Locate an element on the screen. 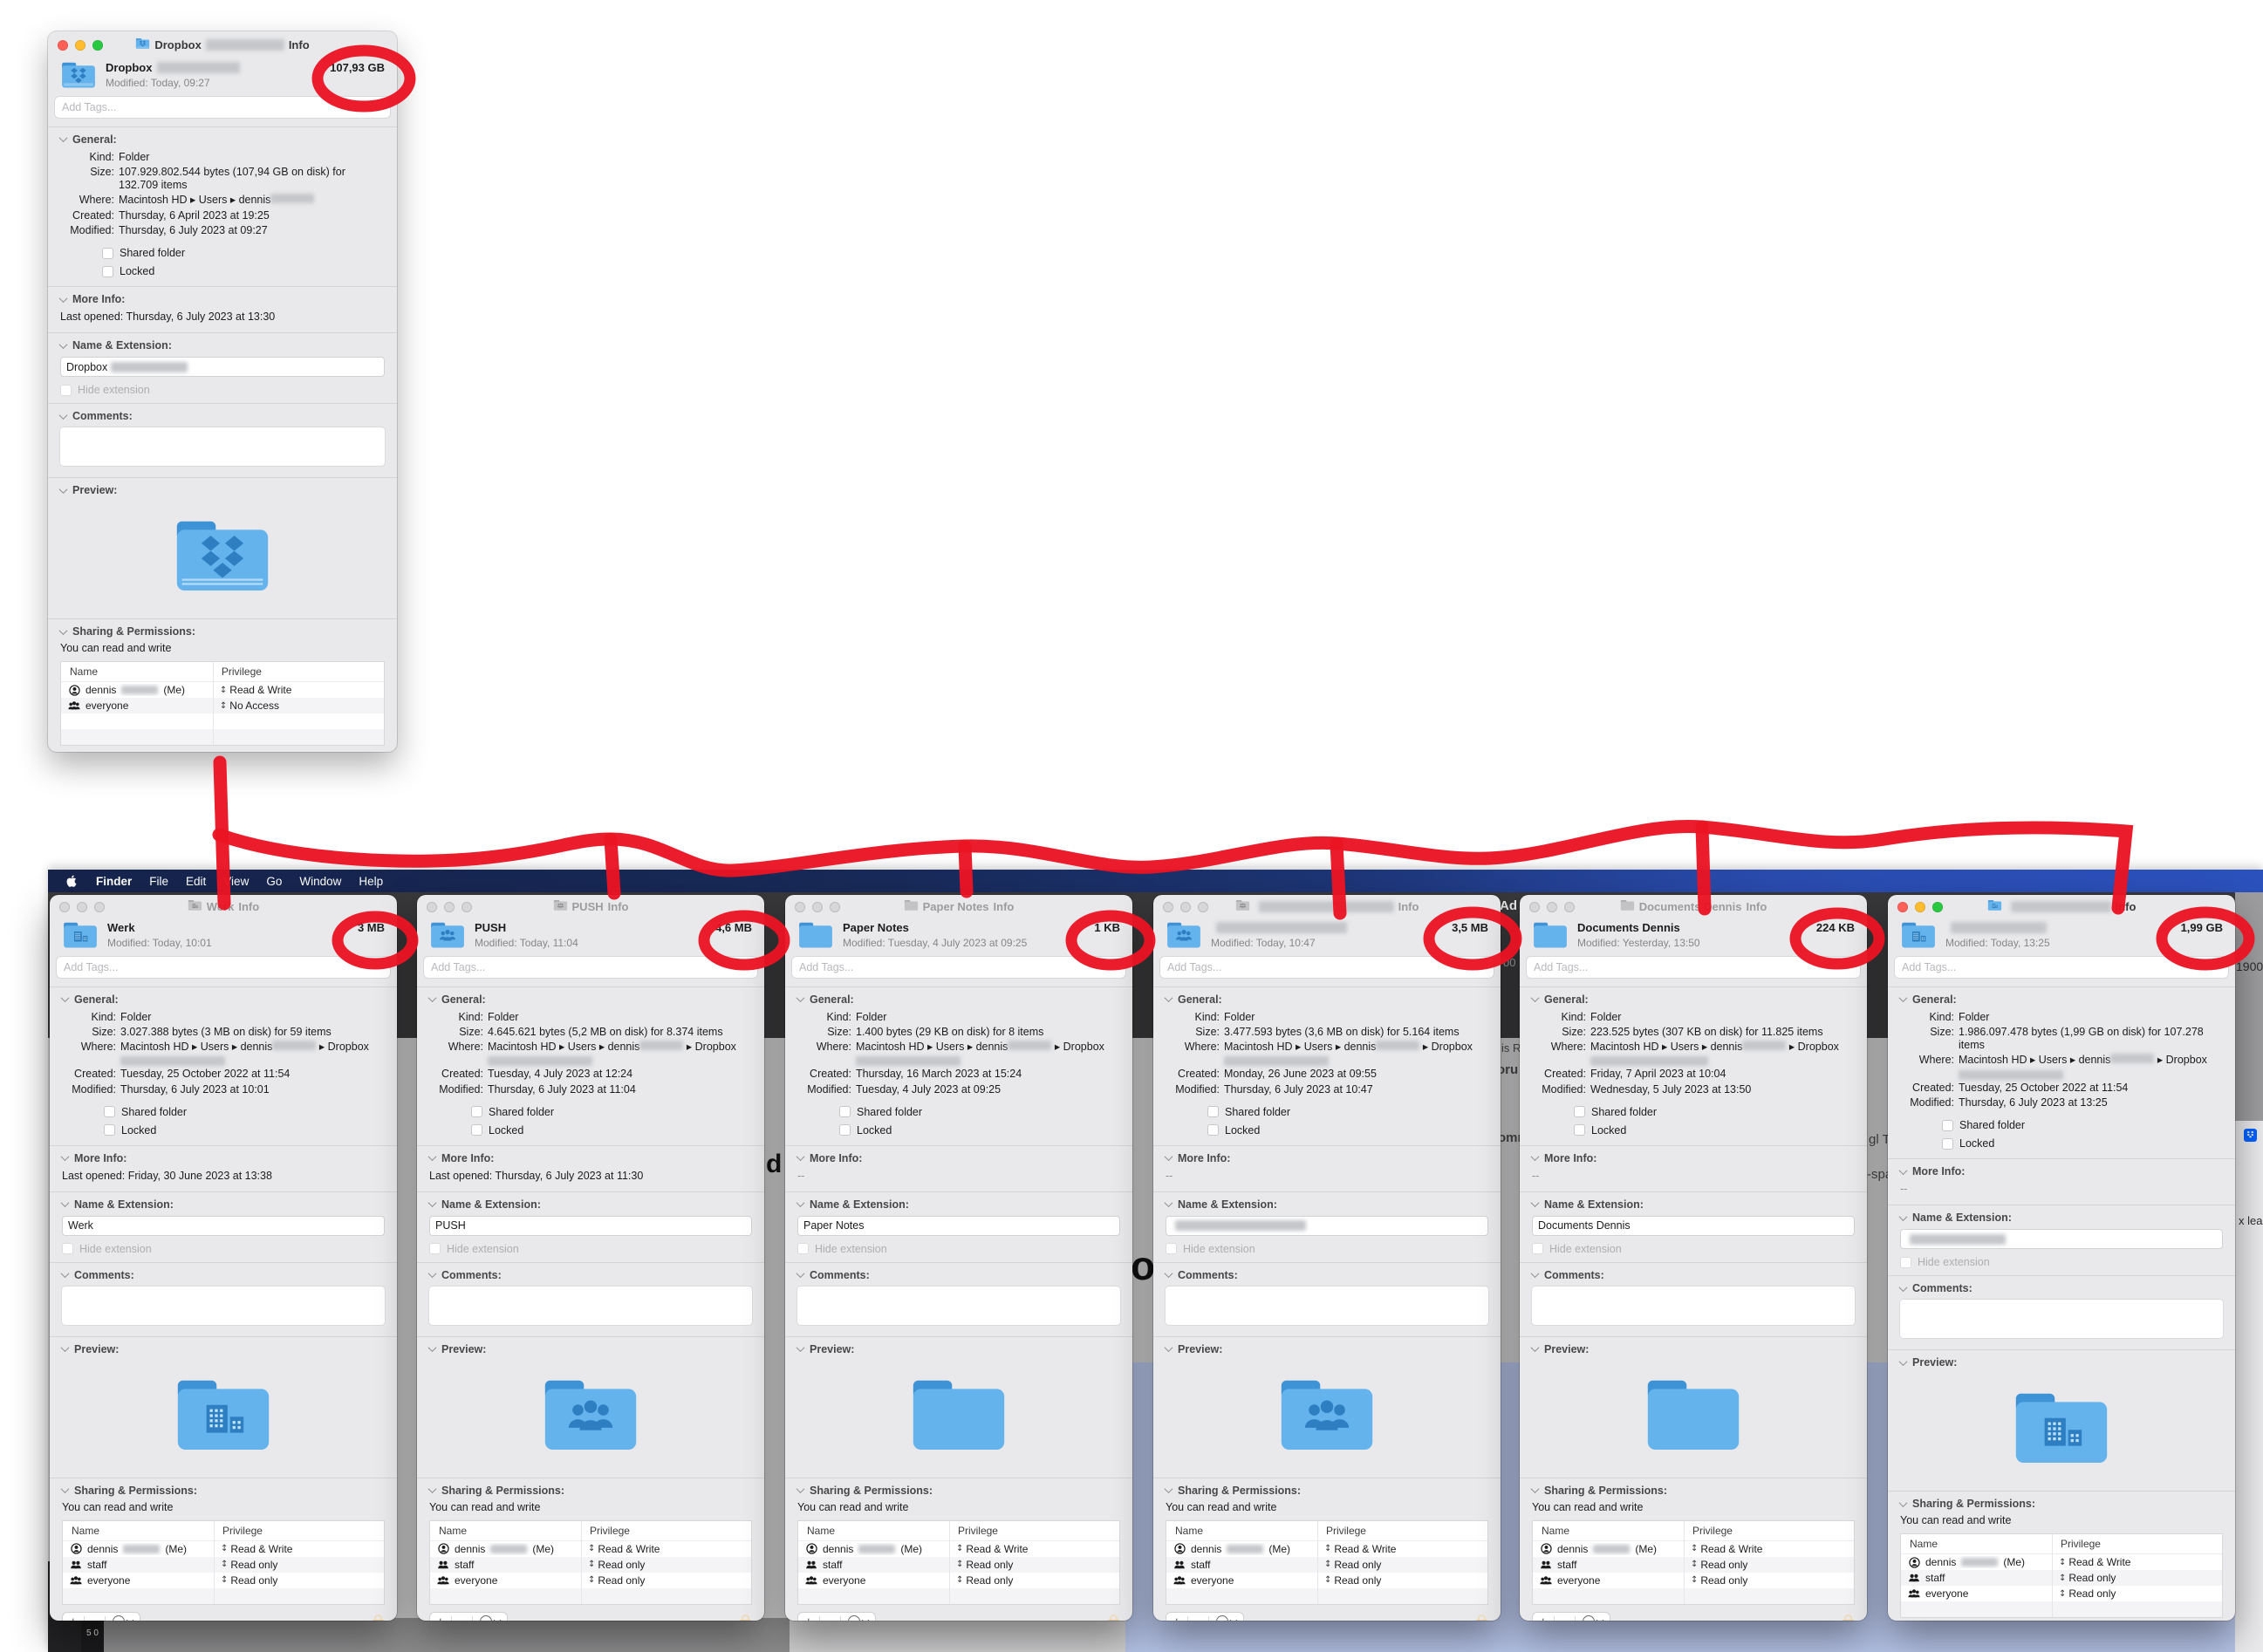 The width and height of the screenshot is (2263, 1652). window-titlebar: Werk Info is located at coordinates (223, 906).